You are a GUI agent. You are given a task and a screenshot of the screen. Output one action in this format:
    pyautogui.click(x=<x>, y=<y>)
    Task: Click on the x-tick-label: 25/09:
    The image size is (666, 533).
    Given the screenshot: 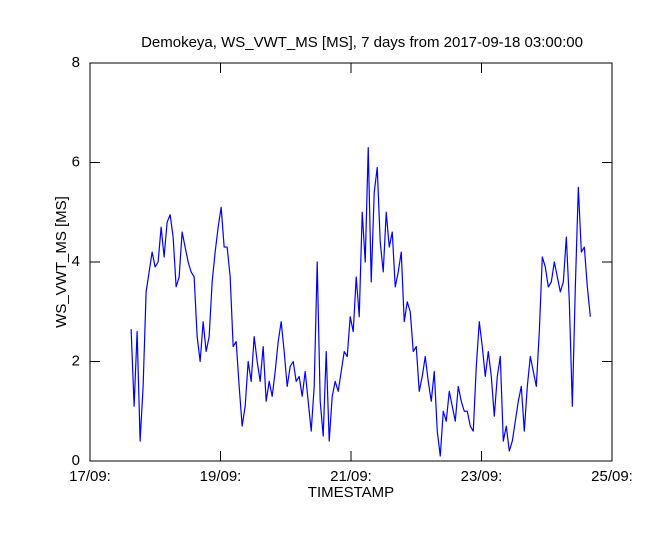 What is the action you would take?
    pyautogui.click(x=612, y=476)
    